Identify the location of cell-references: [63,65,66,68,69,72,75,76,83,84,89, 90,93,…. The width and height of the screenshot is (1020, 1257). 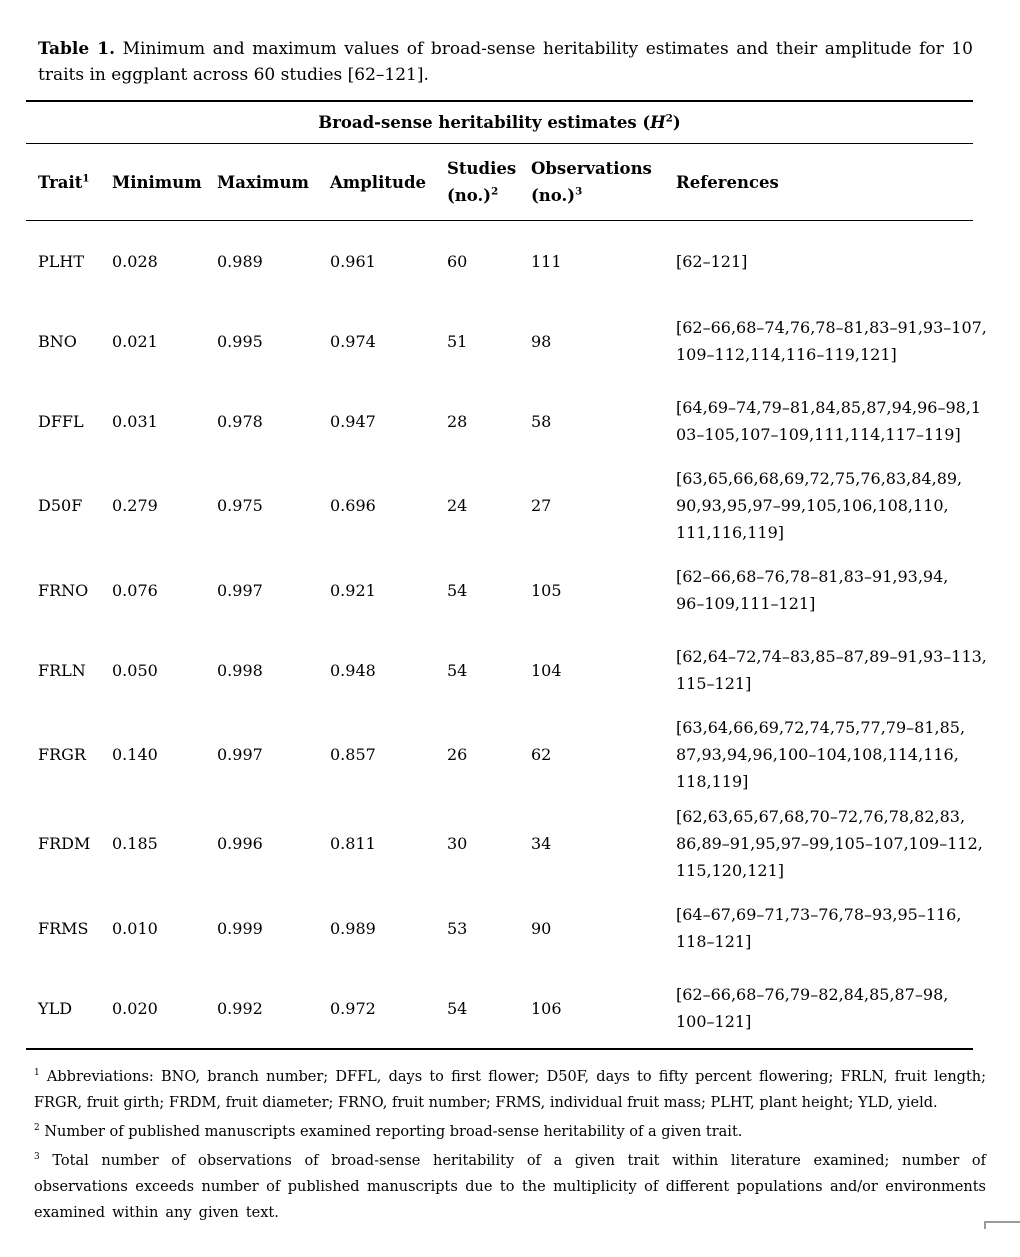
(824, 505).